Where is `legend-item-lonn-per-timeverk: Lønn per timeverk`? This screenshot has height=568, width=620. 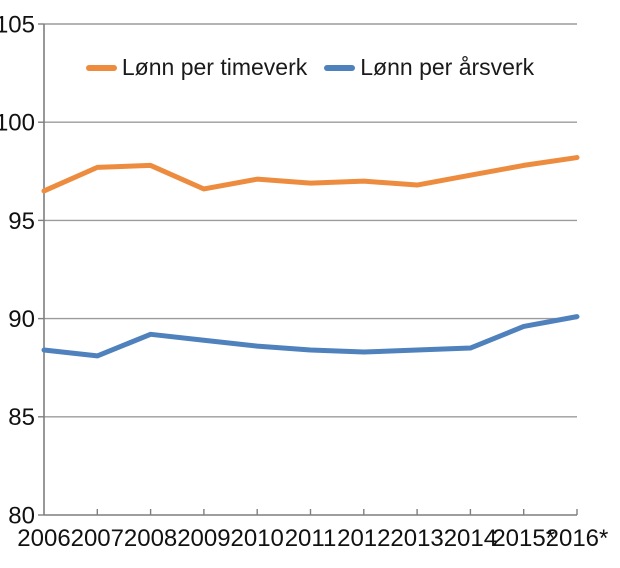
legend-item-lonn-per-timeverk: Lønn per timeverk is located at coordinates (196, 67).